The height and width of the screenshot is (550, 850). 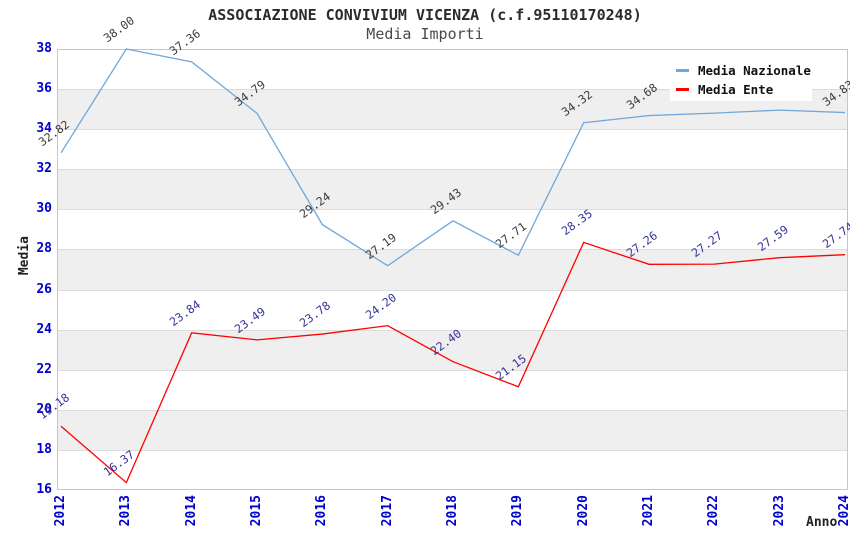 What do you see at coordinates (44, 48) in the screenshot?
I see `y-tick-38: 38` at bounding box center [44, 48].